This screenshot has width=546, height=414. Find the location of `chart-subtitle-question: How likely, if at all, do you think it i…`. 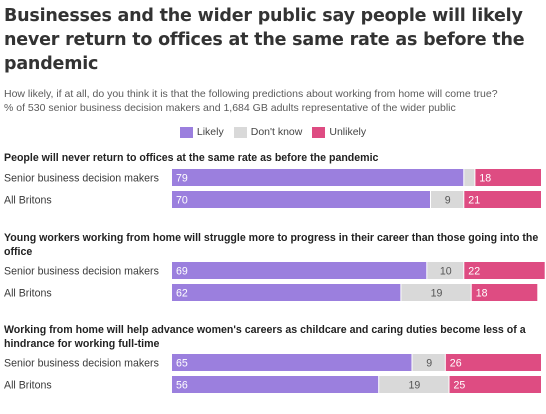

chart-subtitle-question: How likely, if at all, do you think it i… is located at coordinates (251, 94).